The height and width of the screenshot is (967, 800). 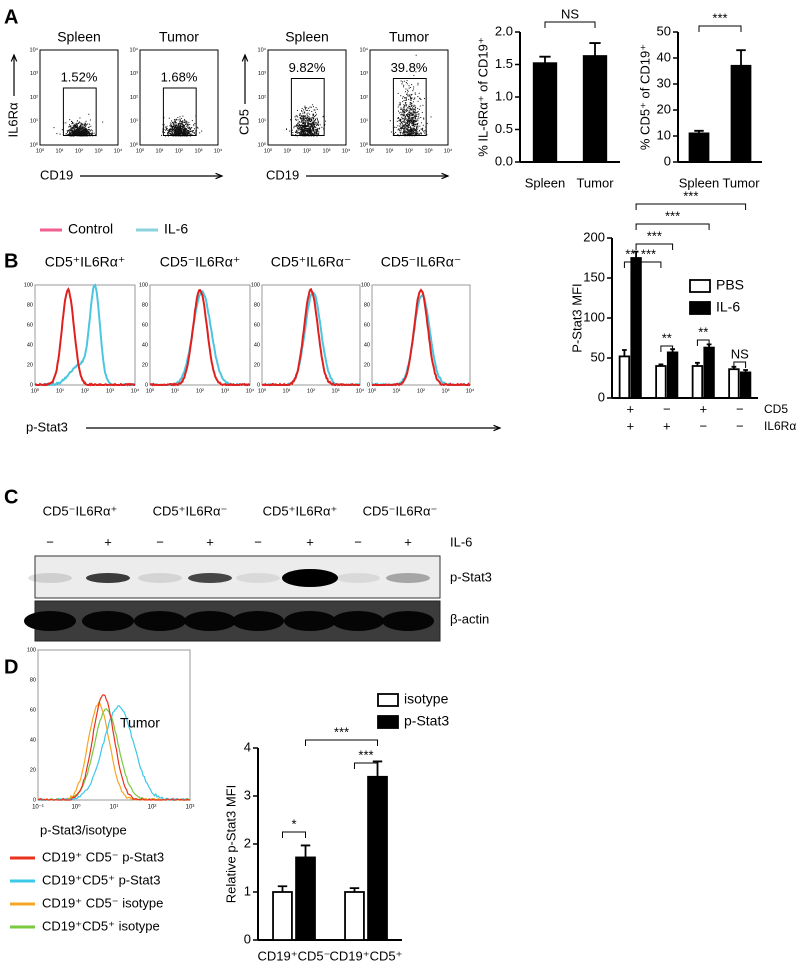 What do you see at coordinates (364, 98) in the screenshot?
I see `axis-tick-label: 10²` at bounding box center [364, 98].